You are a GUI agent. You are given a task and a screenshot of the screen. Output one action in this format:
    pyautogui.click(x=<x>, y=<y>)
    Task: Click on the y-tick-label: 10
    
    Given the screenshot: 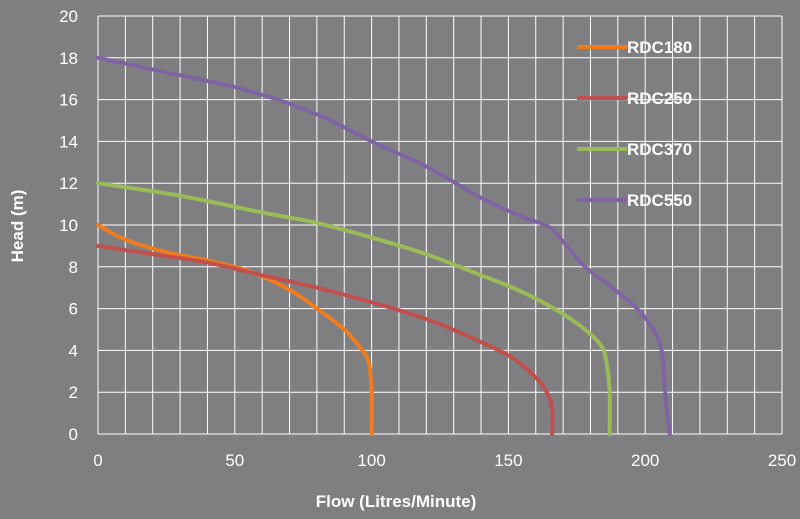 What is the action you would take?
    pyautogui.click(x=68, y=225)
    